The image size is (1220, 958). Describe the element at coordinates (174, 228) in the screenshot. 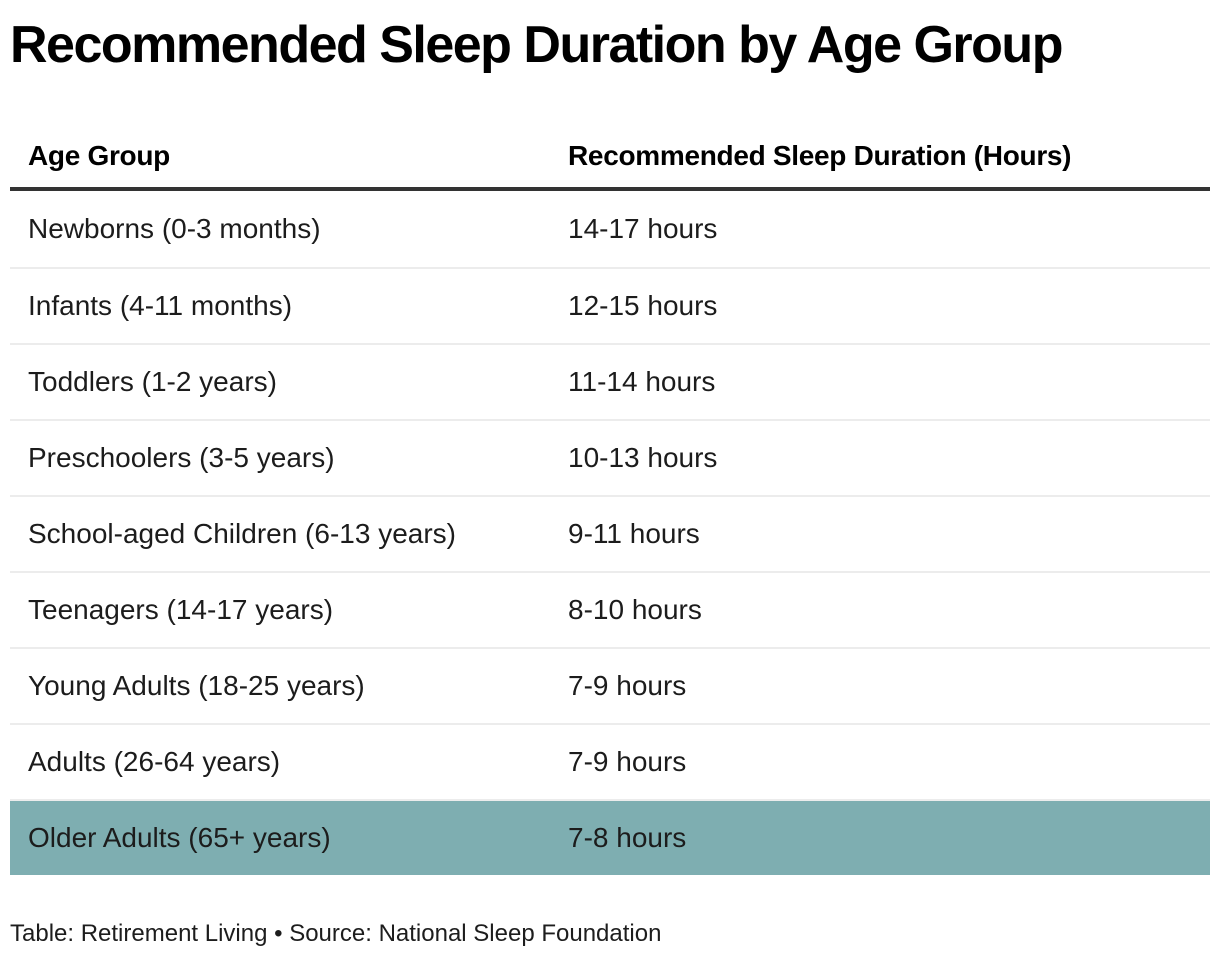

I see `age-group-cell: Newborns (0-3 months)` at that location.